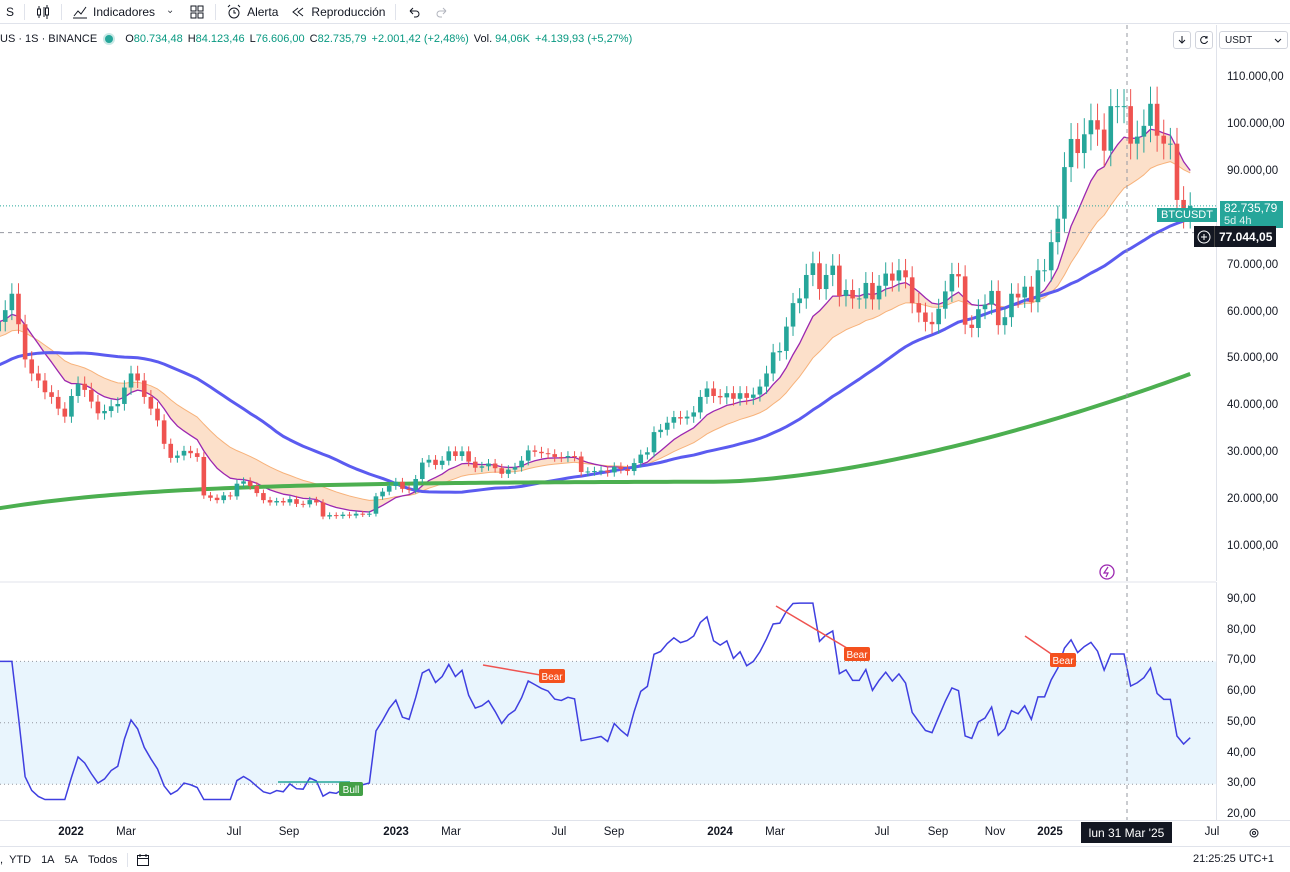 Image resolution: width=1290 pixels, height=872 pixels. Describe the element at coordinates (71, 859) in the screenshot. I see `range-5a: 5A` at that location.